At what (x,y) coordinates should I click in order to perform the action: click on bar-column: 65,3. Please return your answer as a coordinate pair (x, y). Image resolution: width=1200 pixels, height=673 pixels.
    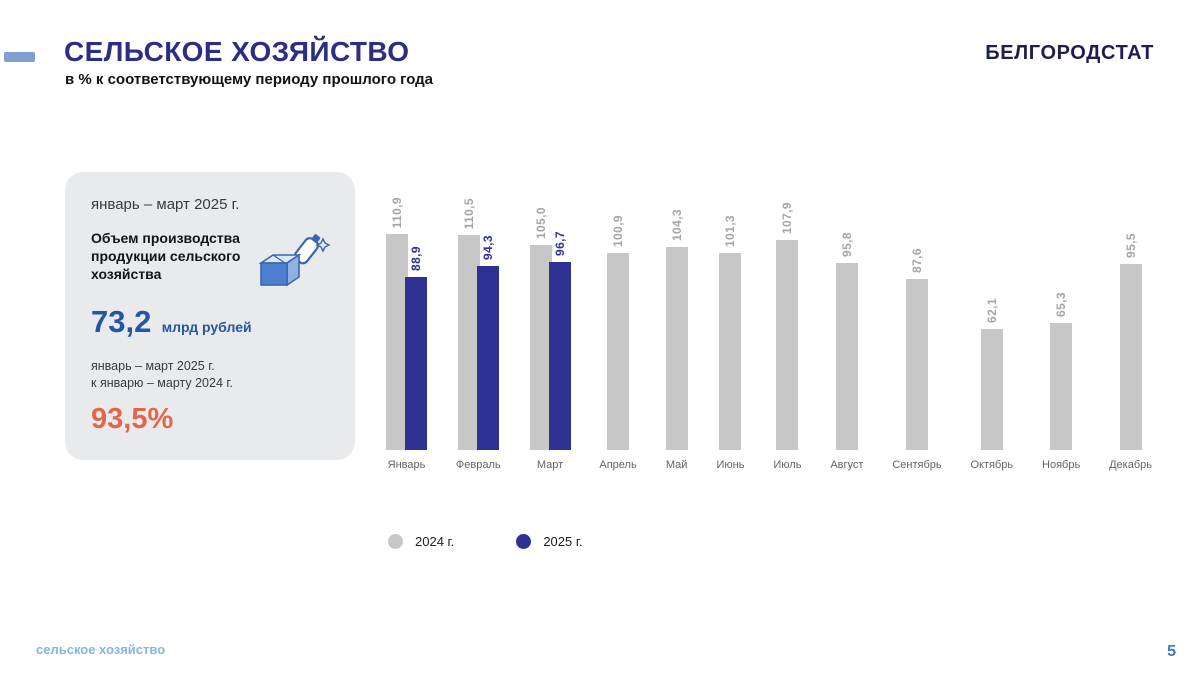
    Looking at the image, I should click on (1061, 371).